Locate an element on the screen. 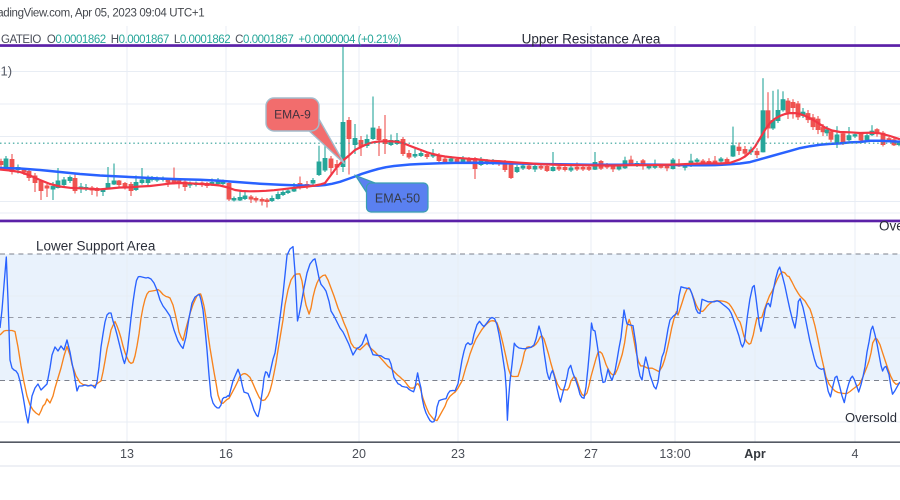 The image size is (900, 500). svg-text: Apr is located at coordinates (755, 454).